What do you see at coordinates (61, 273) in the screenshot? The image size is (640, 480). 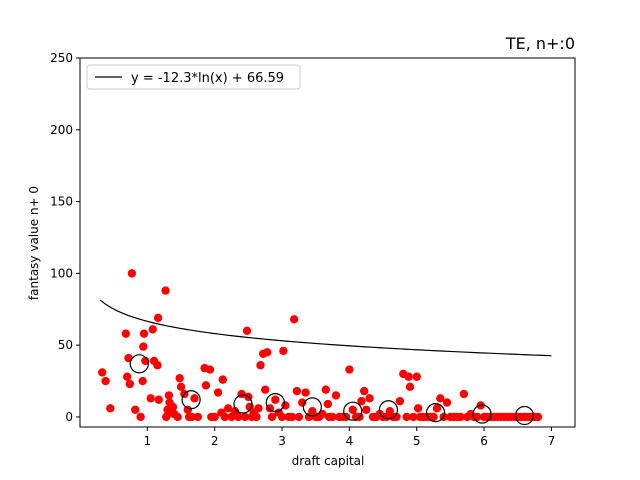 I see `y-tick-label: 100` at bounding box center [61, 273].